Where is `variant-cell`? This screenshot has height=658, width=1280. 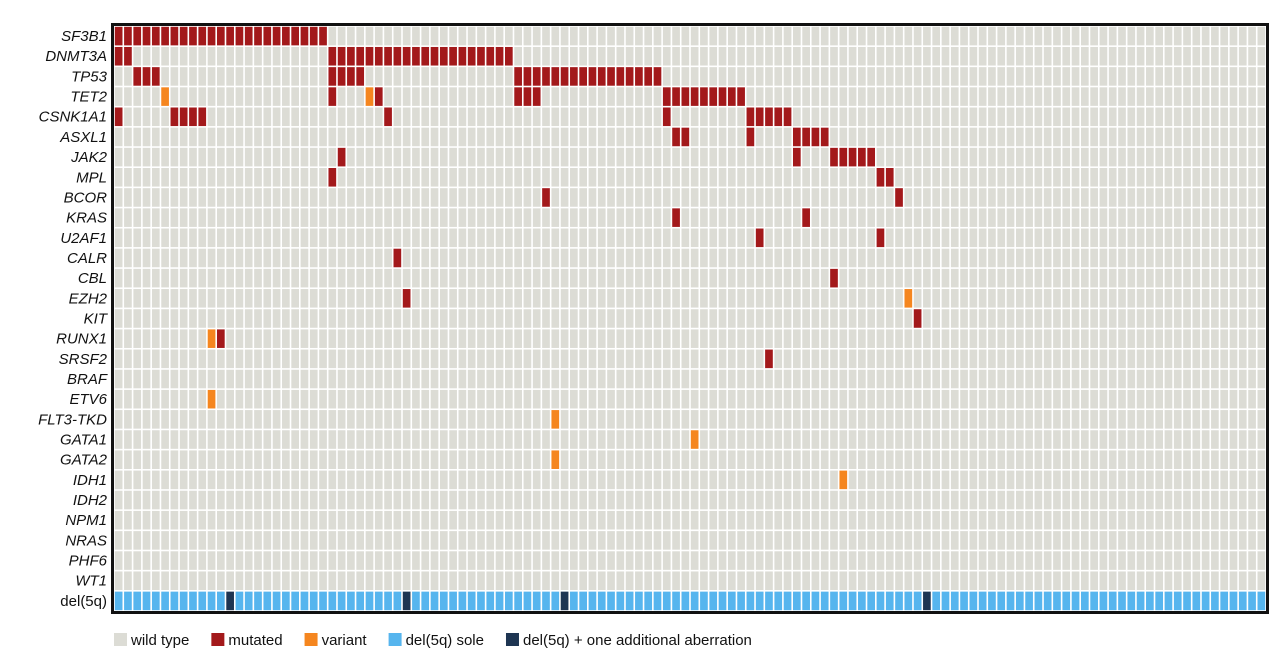
variant-cell is located at coordinates (165, 96).